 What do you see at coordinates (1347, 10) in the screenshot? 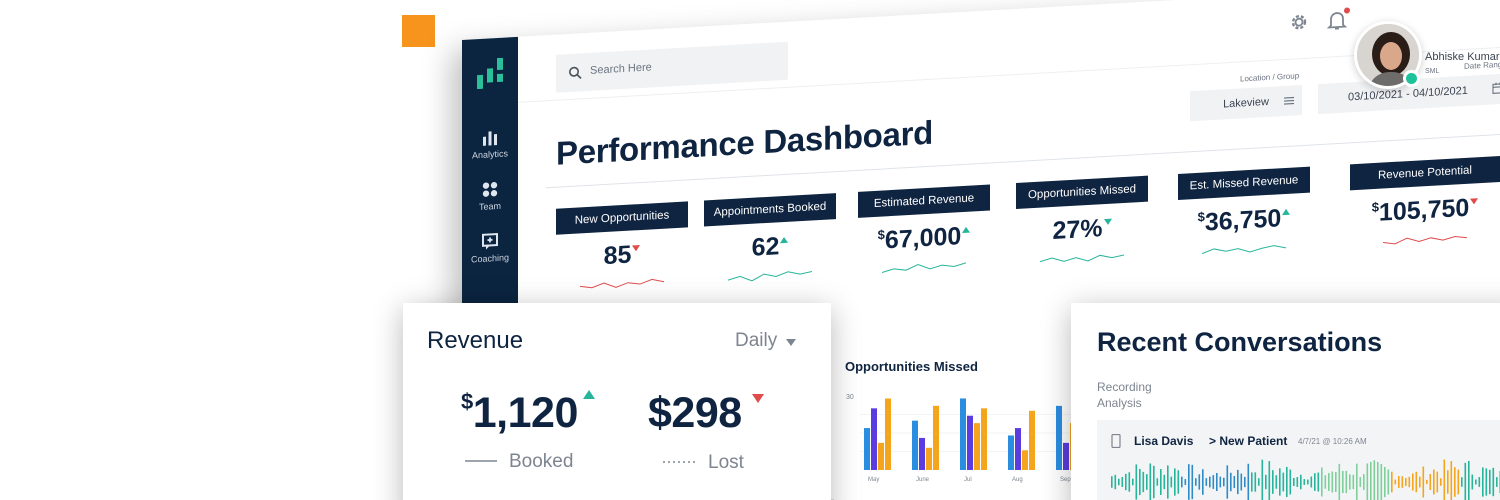
I see `notification-dot` at bounding box center [1347, 10].